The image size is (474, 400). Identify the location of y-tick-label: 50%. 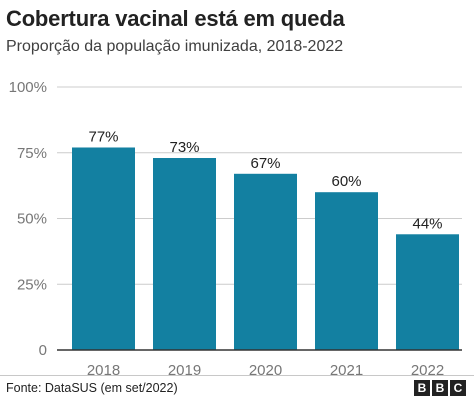
(32, 219).